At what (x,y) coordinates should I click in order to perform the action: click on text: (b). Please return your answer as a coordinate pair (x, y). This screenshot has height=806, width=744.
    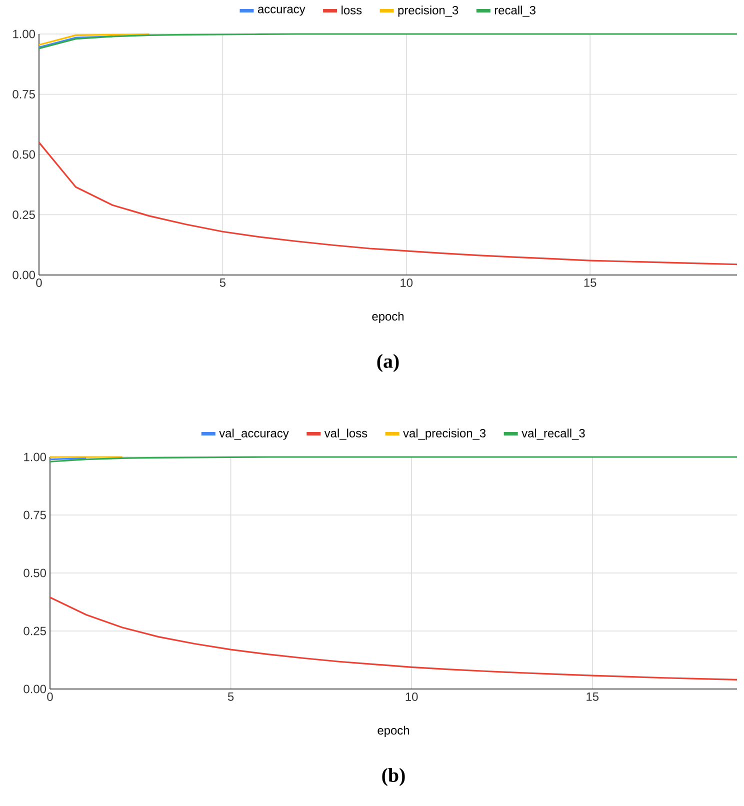
    Looking at the image, I should click on (393, 777).